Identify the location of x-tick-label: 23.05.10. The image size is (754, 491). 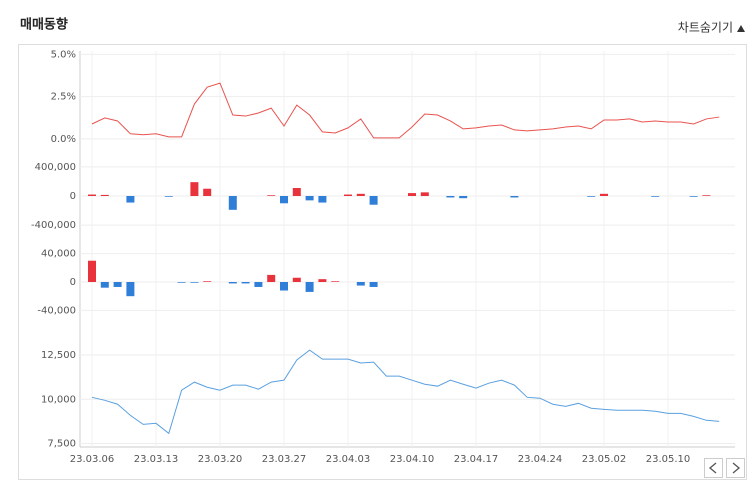
(668, 459).